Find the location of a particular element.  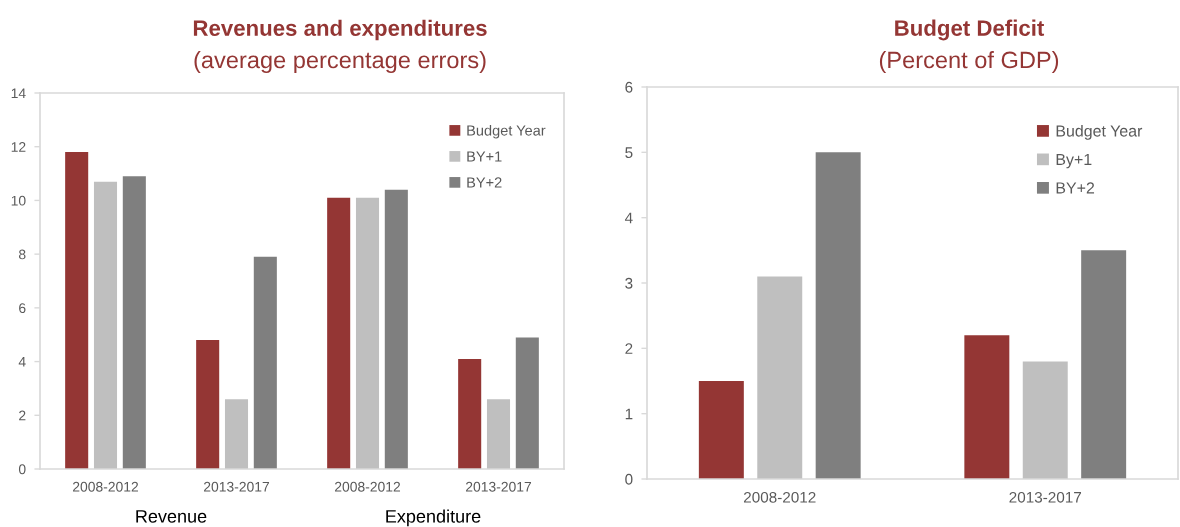

text: Expenditure is located at coordinates (433, 518).